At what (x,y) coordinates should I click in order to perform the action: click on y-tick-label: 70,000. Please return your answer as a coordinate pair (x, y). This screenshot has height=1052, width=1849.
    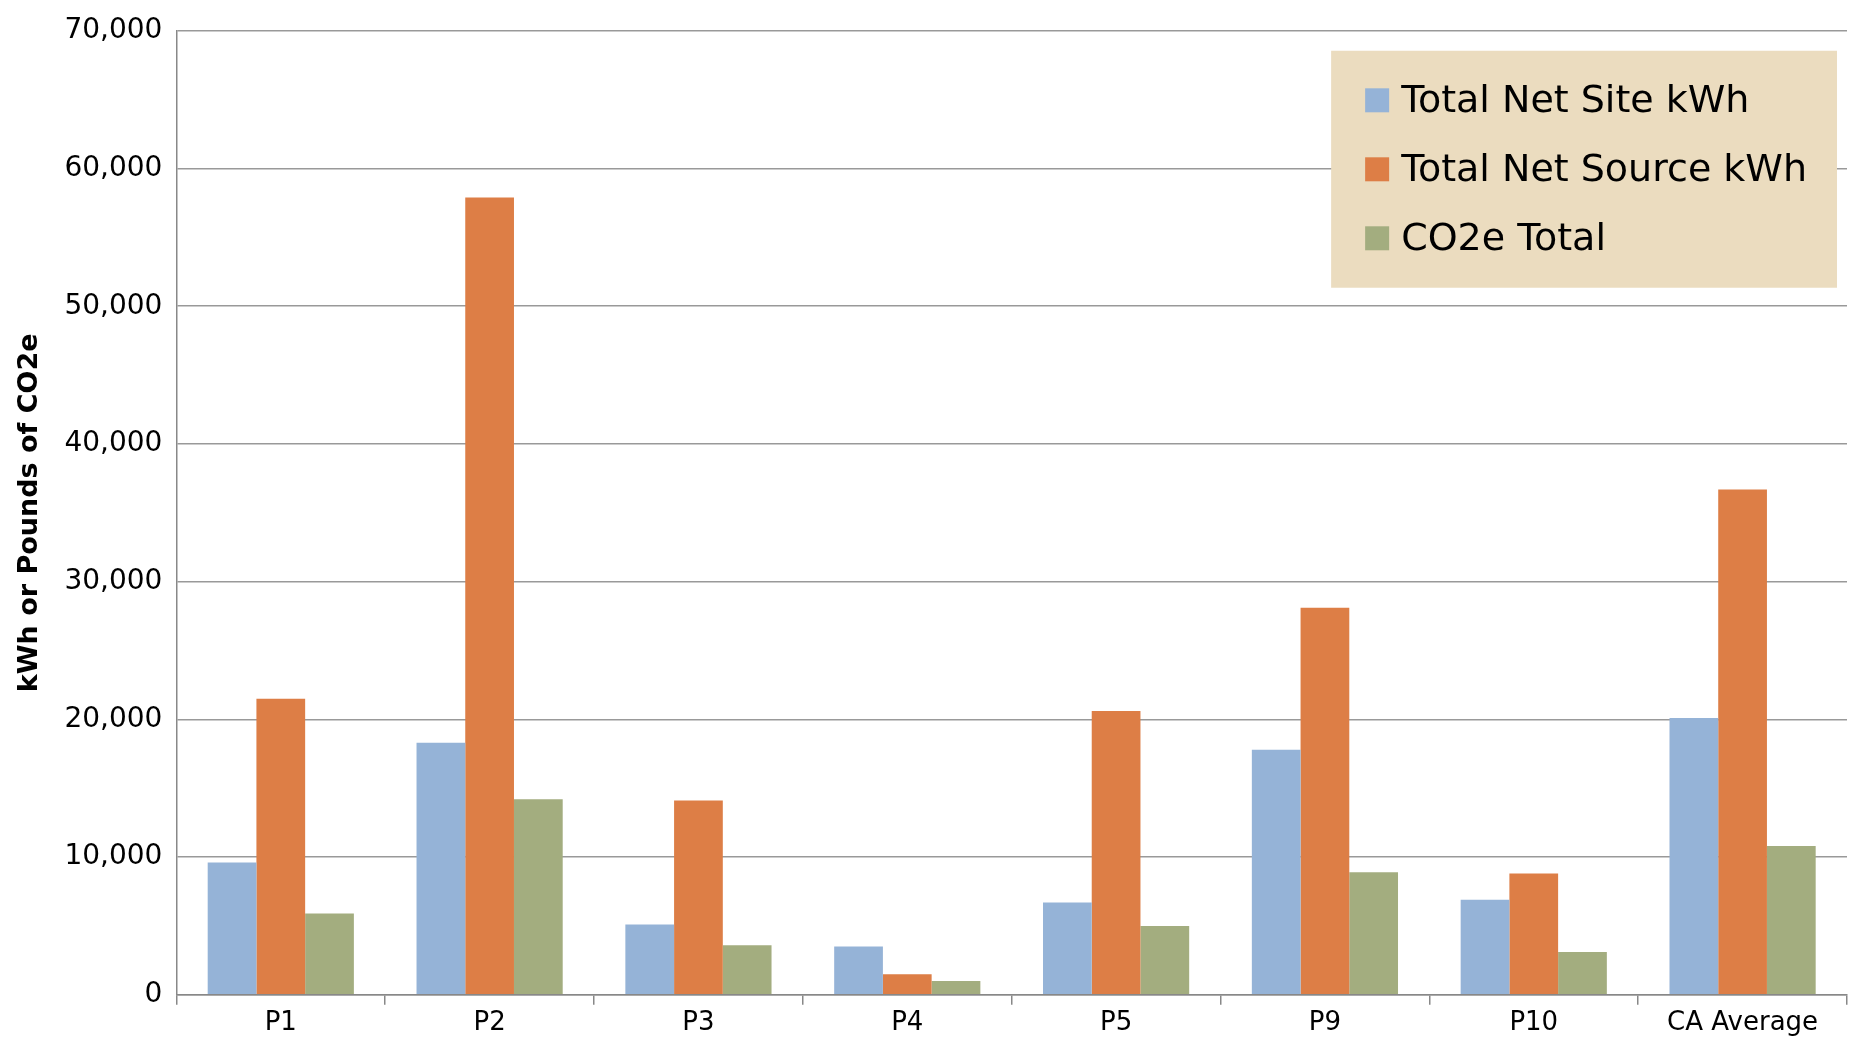
    Looking at the image, I should click on (113, 29).